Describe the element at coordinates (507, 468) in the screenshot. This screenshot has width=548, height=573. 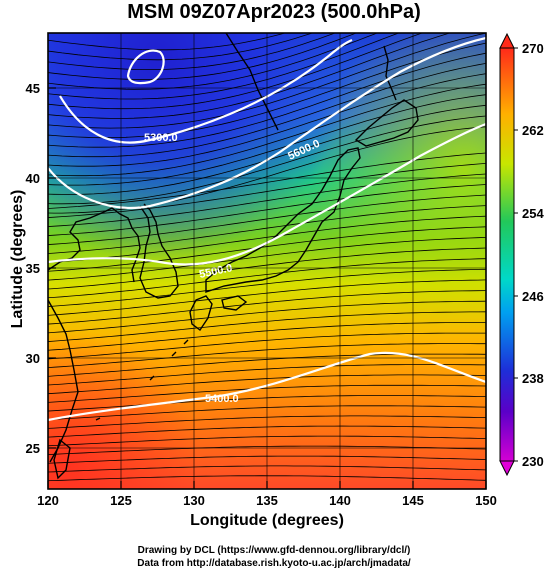
I see `colorbar-min-arrow-icon` at that location.